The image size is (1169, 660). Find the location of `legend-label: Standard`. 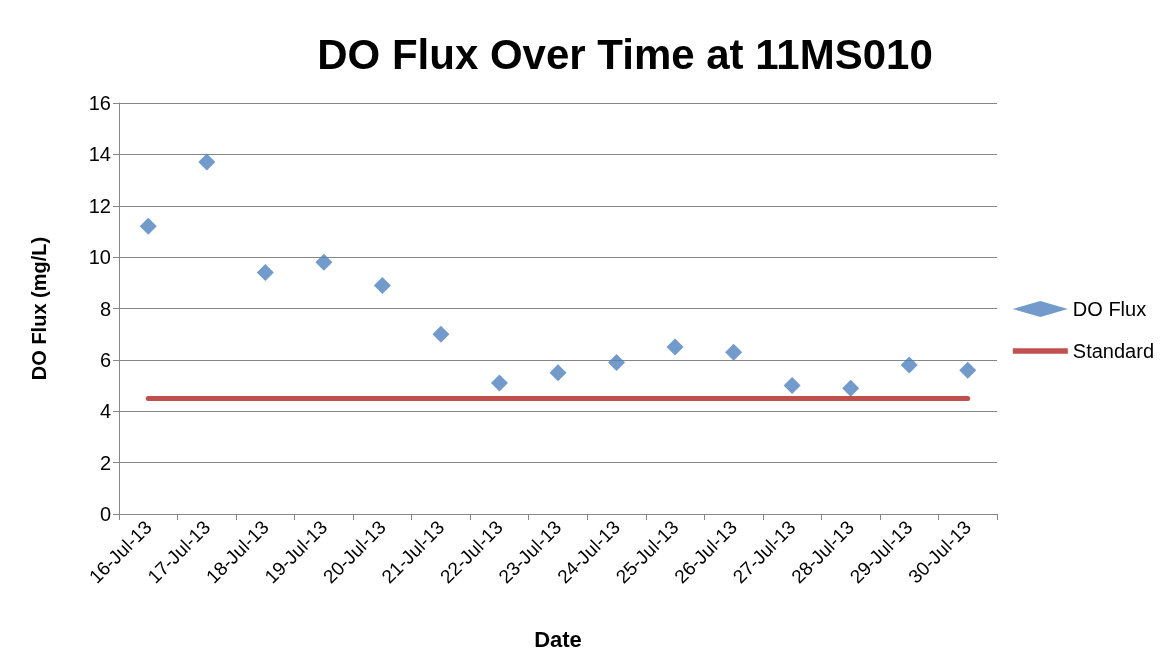

legend-label: Standard is located at coordinates (1113, 351).